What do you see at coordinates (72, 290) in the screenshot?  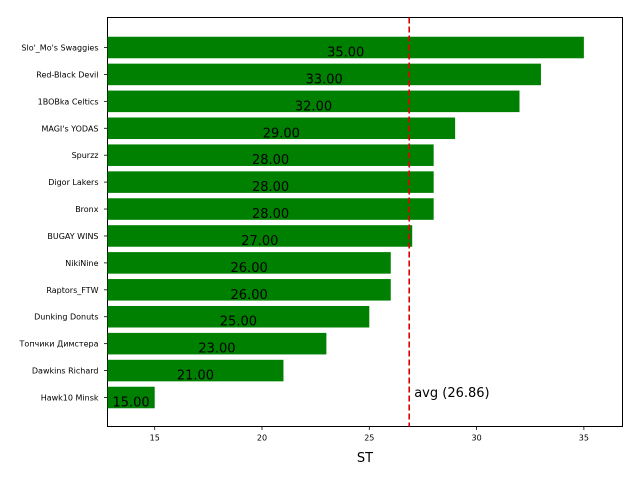 I see `category-label: Raptors_FTW` at bounding box center [72, 290].